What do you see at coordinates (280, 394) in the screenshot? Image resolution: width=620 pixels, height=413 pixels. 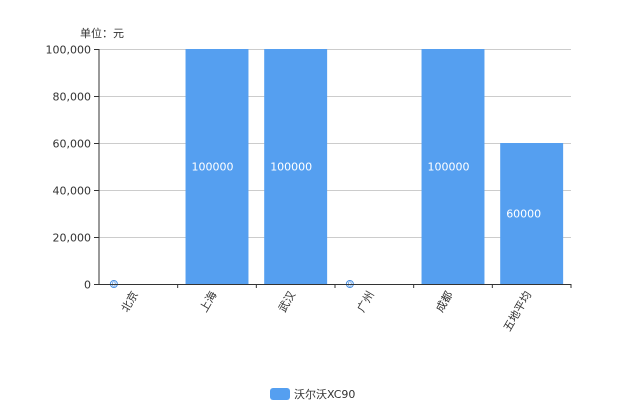 I see `legend-swatch` at bounding box center [280, 394].